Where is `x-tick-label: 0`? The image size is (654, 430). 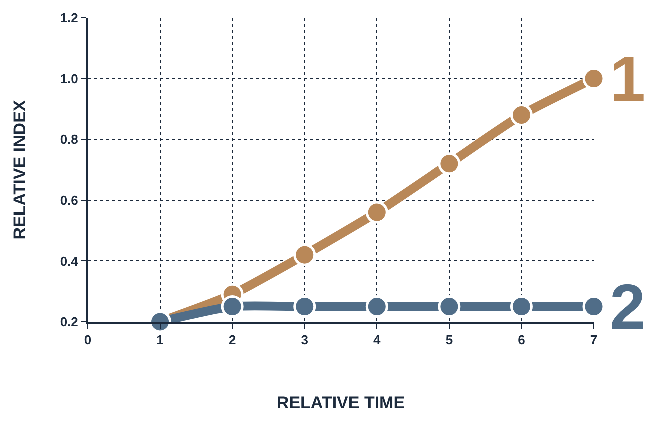 x-tick-label: 0 is located at coordinates (88, 340).